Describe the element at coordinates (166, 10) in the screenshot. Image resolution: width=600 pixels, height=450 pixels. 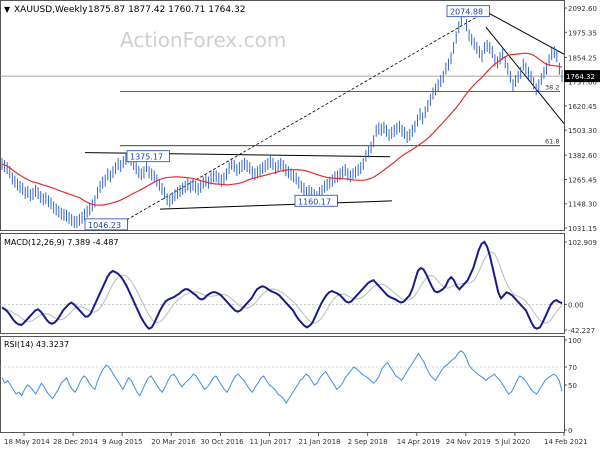
I see `ohlc-values: 1875.87 1877.42 1760.71 1764.32` at that location.